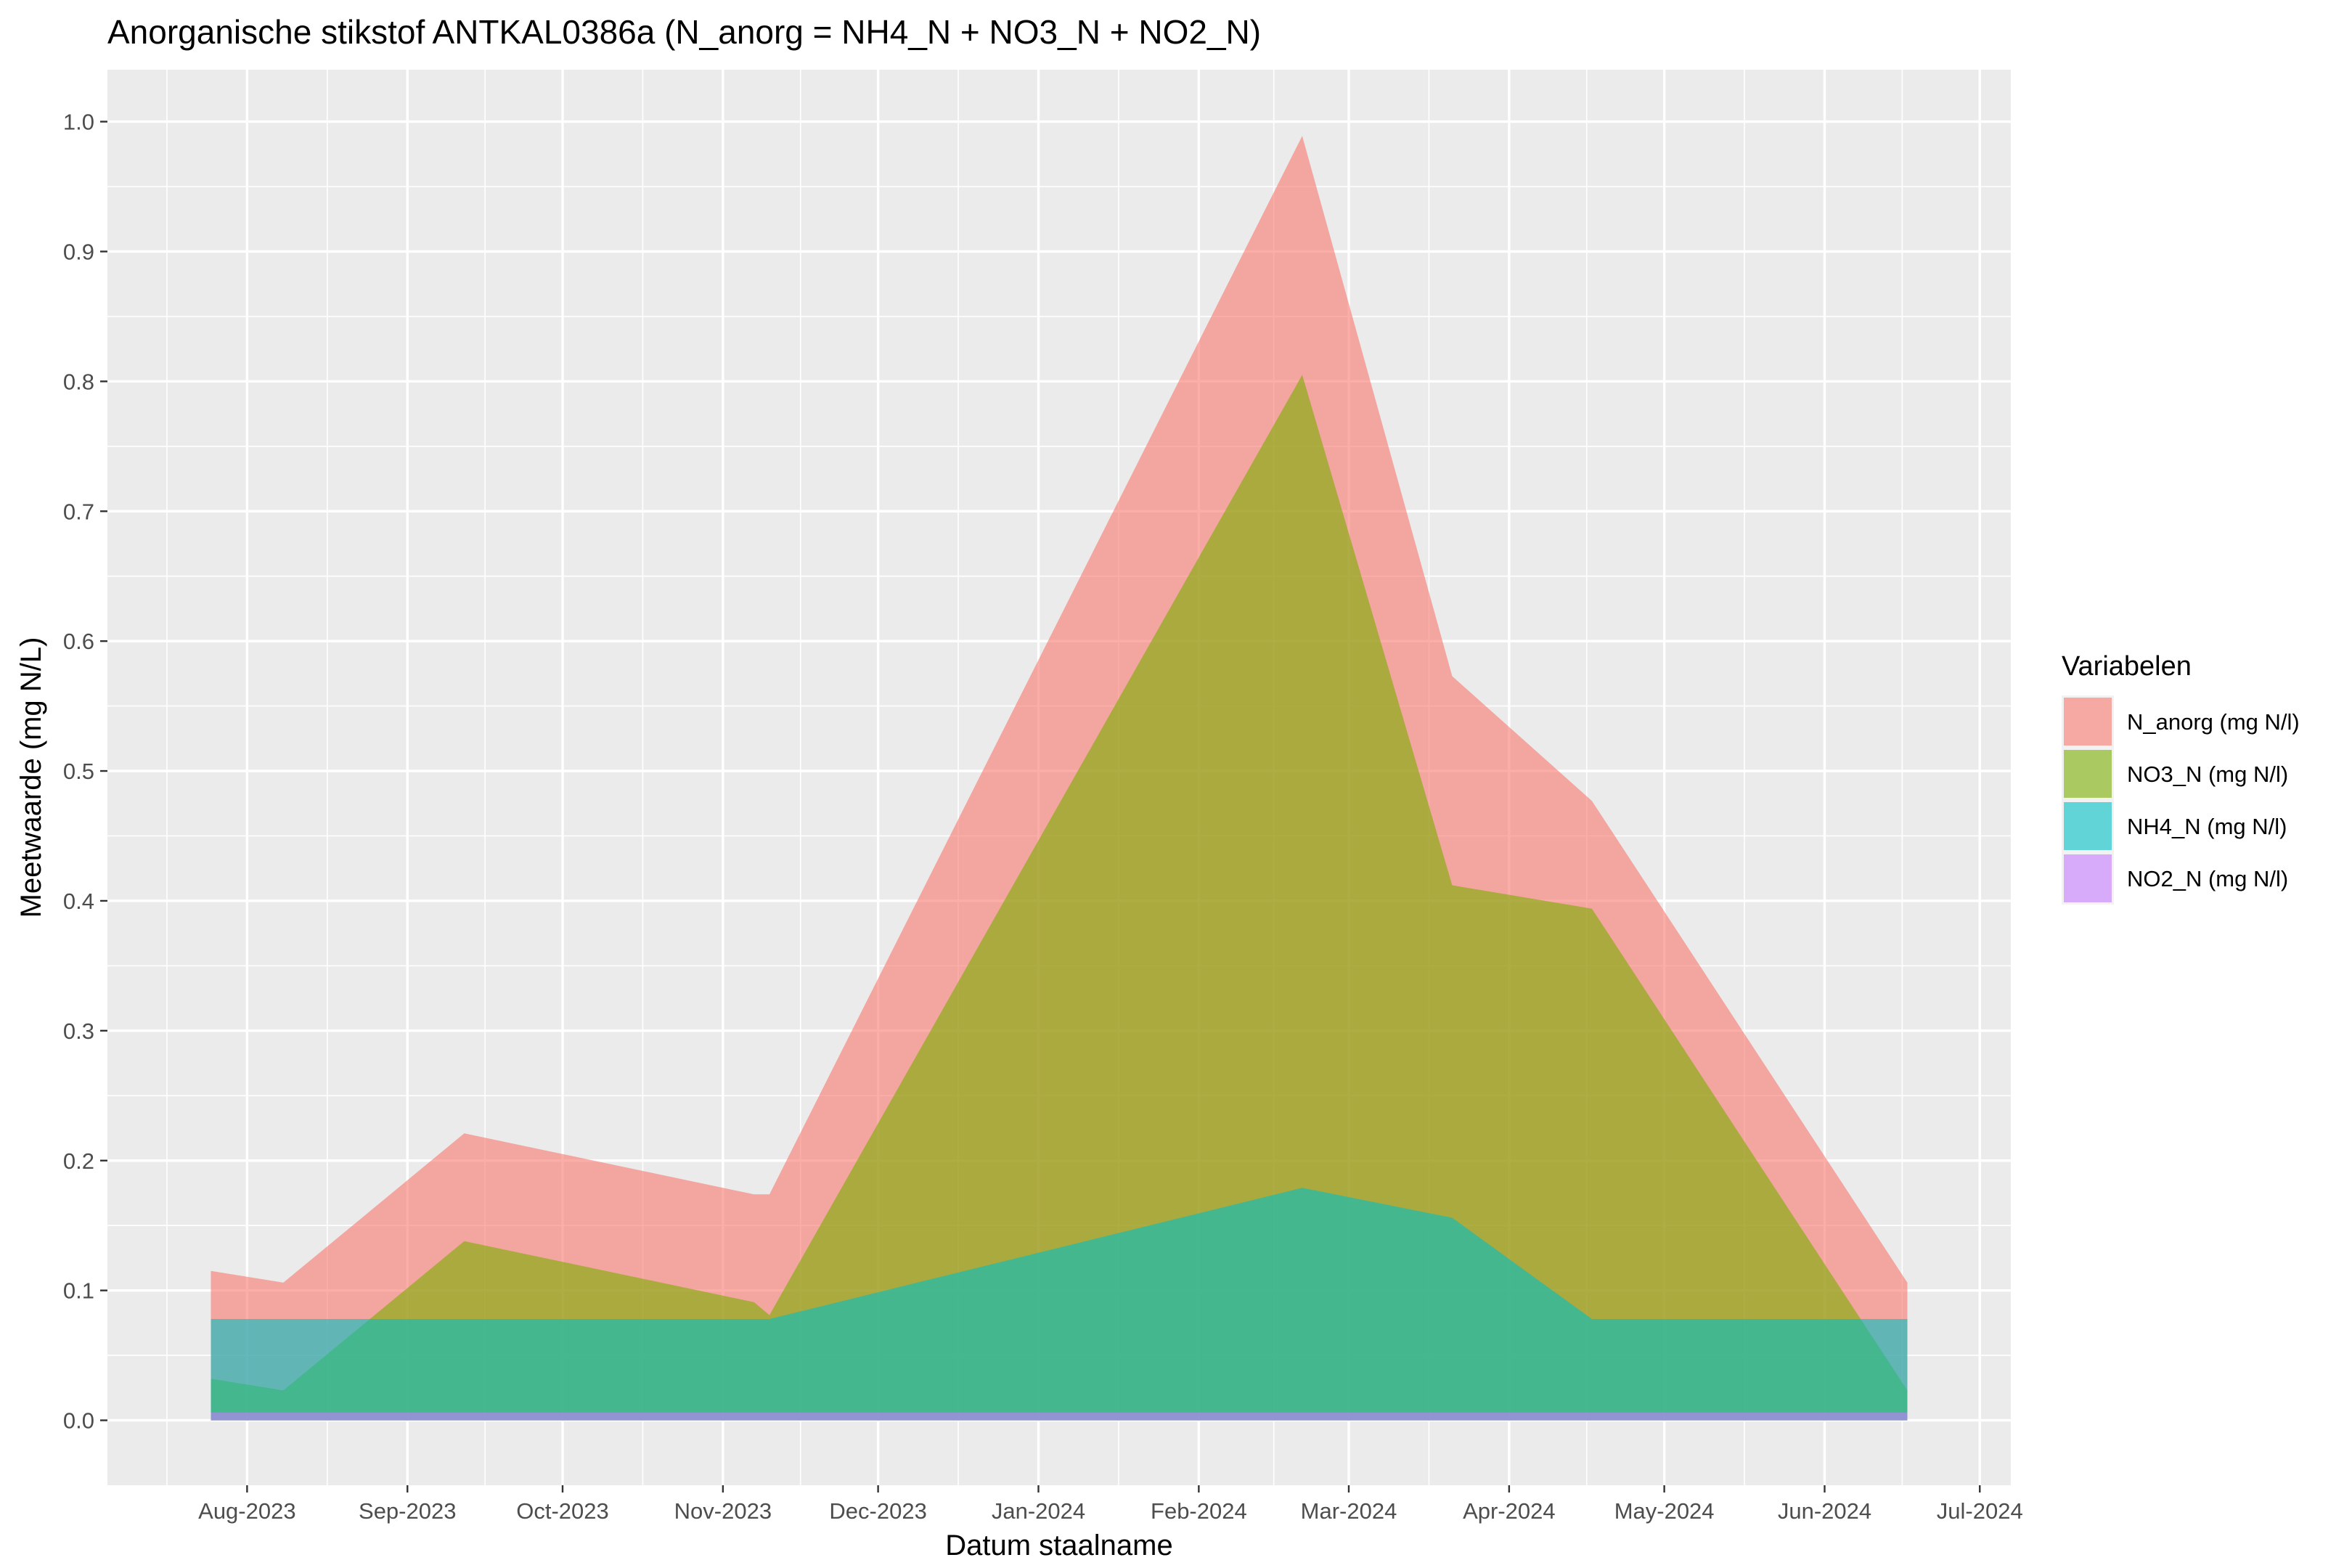 The height and width of the screenshot is (1568, 2352). I want to click on y-tick-label: 0.0, so click(79, 1421).